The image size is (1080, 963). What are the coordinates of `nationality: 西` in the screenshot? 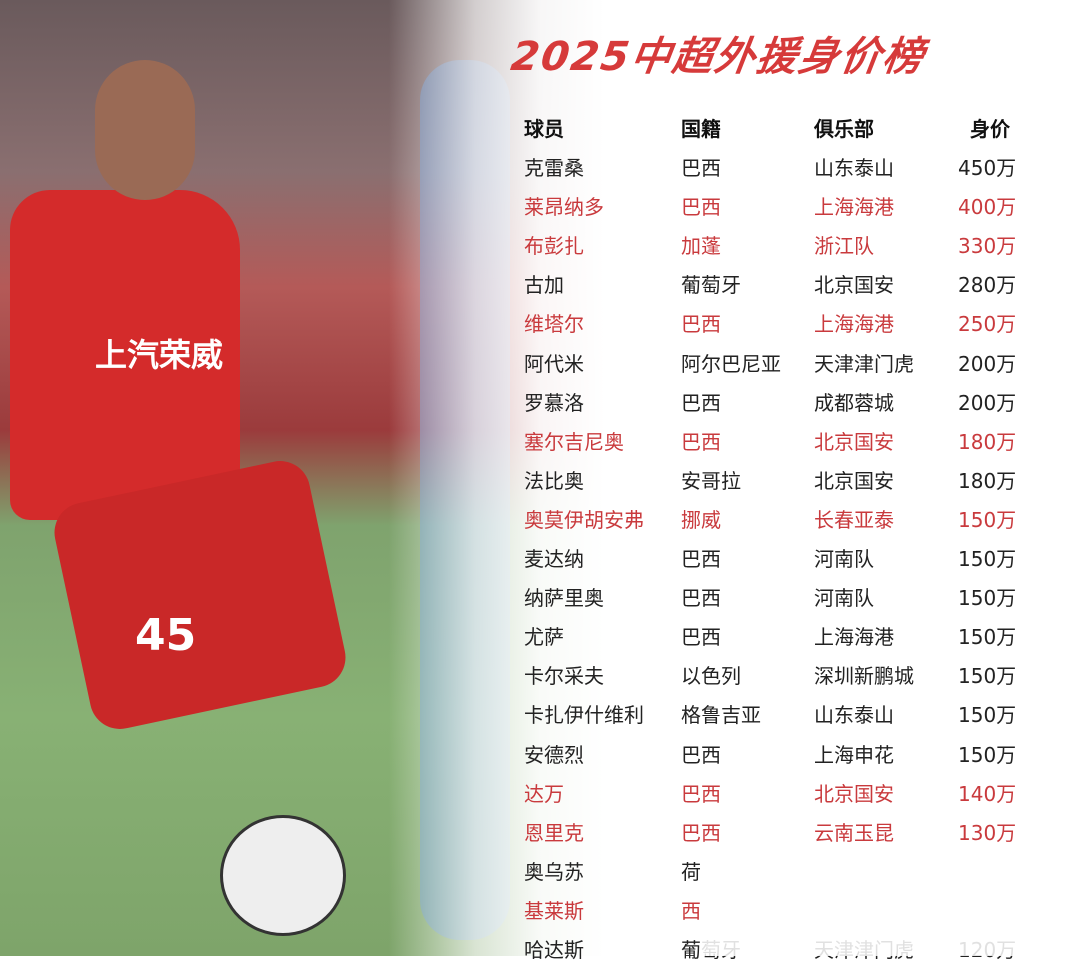 It's located at (691, 910).